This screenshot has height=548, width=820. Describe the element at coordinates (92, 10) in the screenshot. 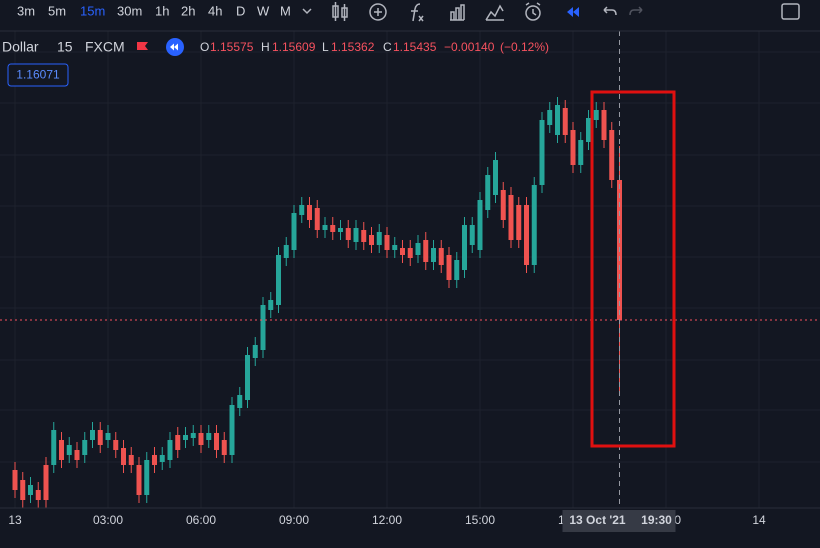

I see `interval-button: 15m` at that location.